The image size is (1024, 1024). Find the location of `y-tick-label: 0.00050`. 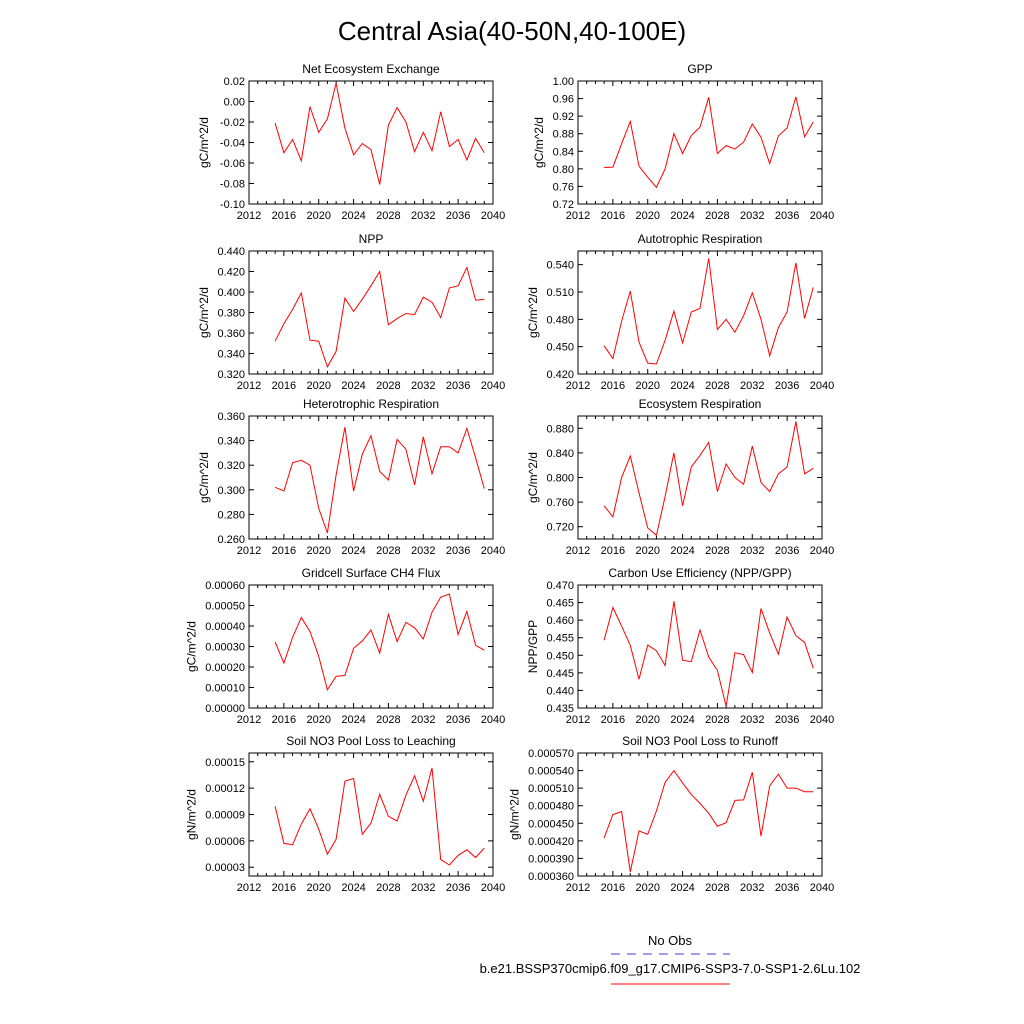

y-tick-label: 0.00050 is located at coordinates (225, 607).